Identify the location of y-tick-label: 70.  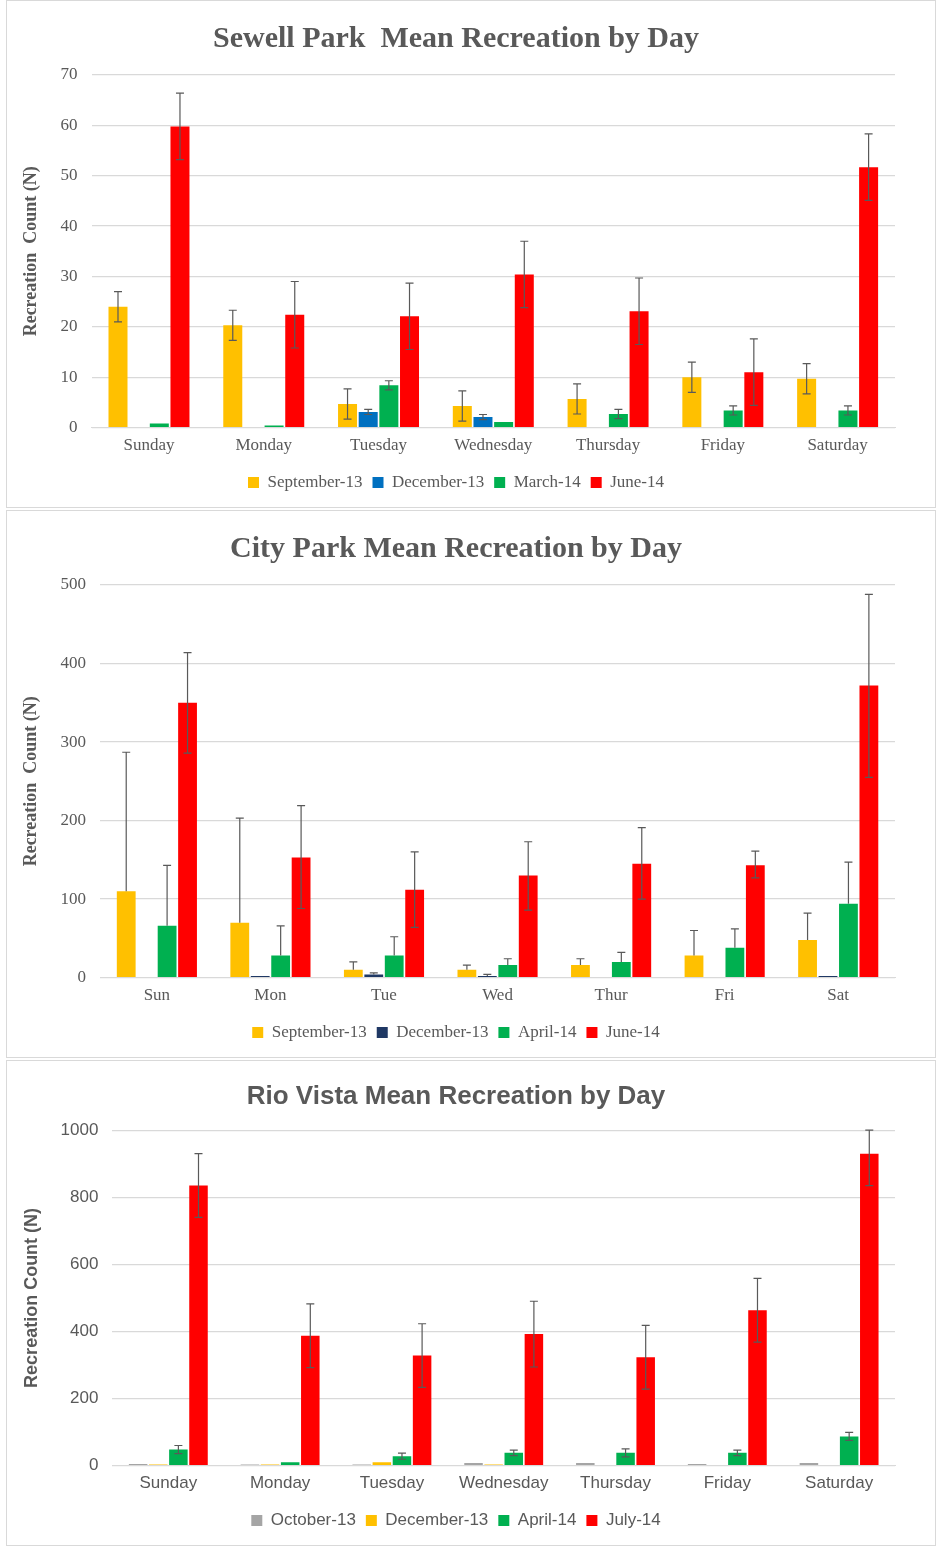
(69, 74).